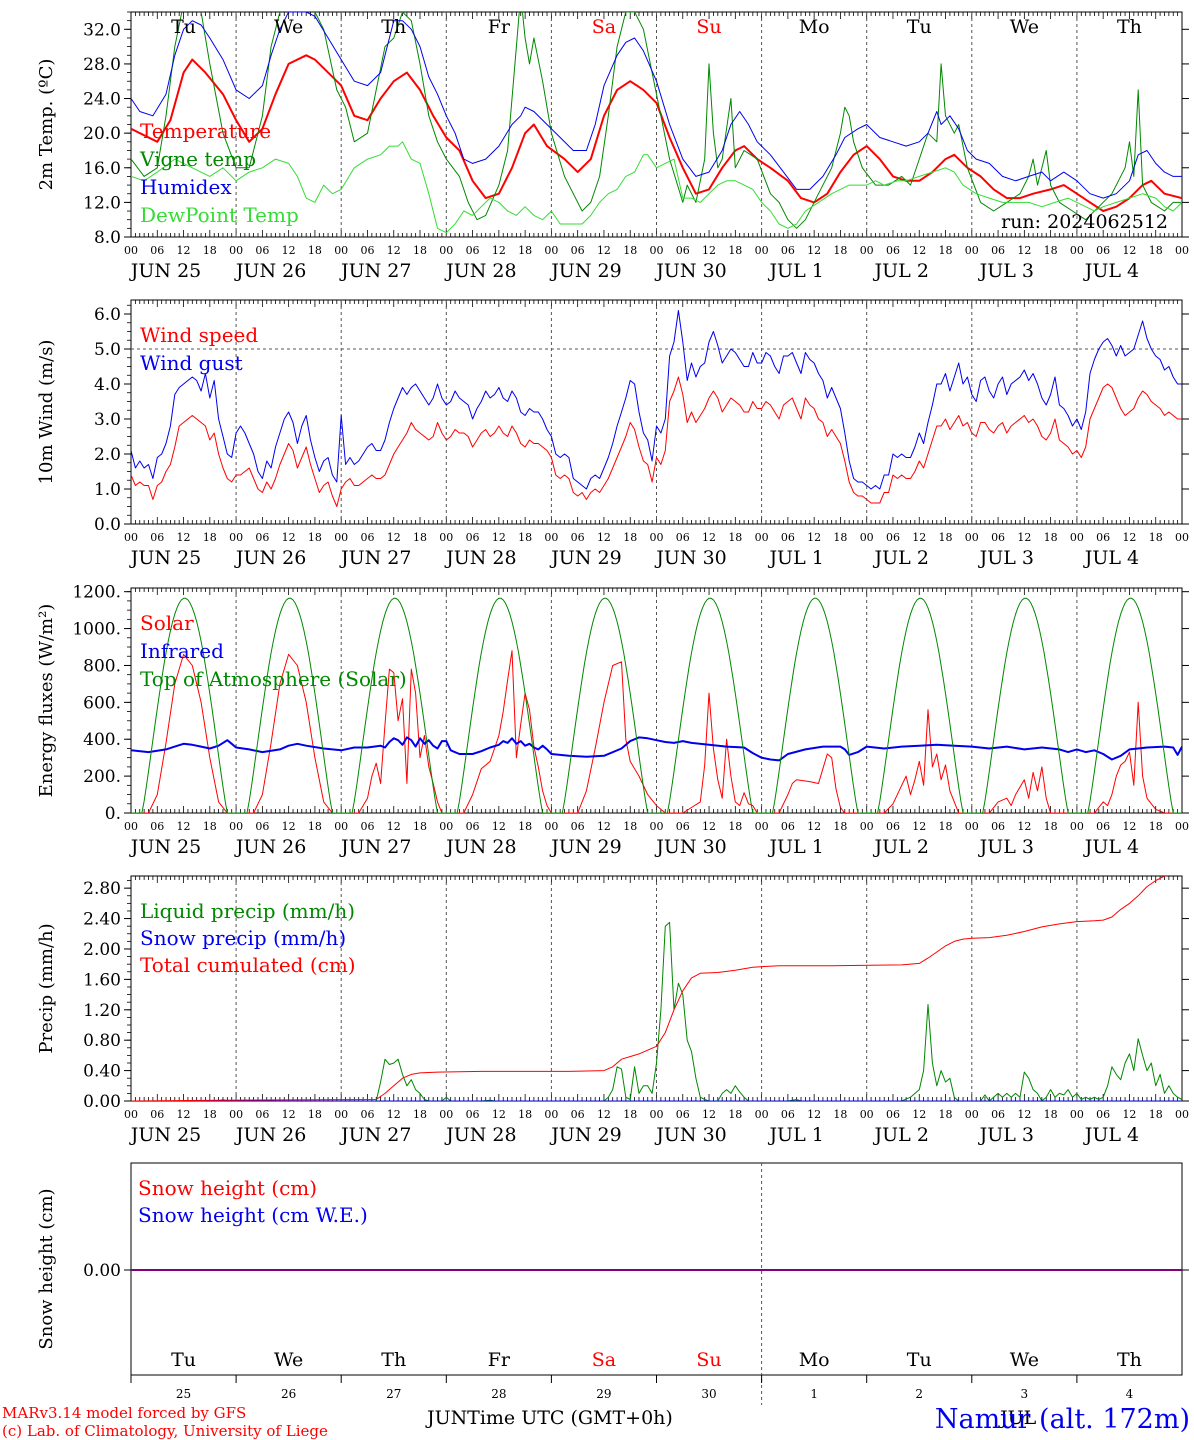 The image size is (1194, 1440). Describe the element at coordinates (375, 558) in the screenshot. I see `day-label: JUN 27` at that location.